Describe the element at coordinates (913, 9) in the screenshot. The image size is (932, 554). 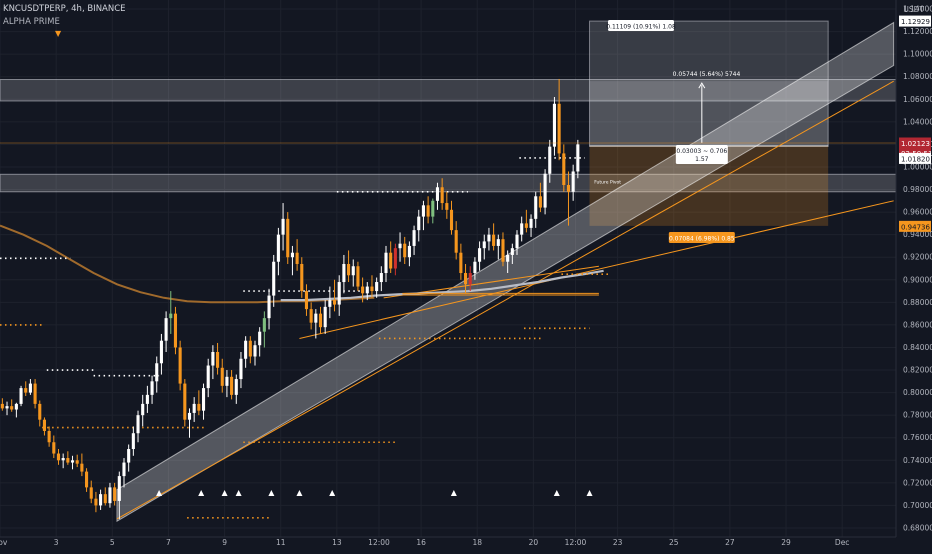
I see `price-unit-label: USDT` at that location.